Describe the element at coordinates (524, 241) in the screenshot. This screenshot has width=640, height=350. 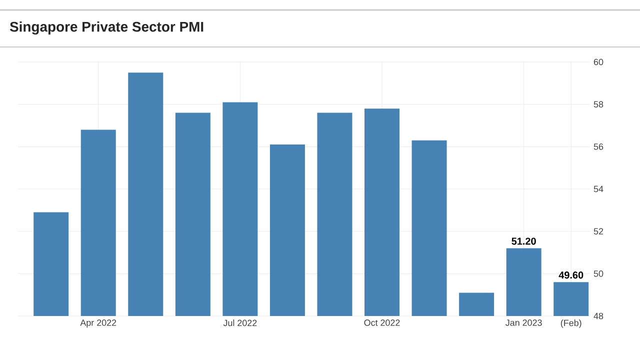
I see `data-label: 51.20` at that location.